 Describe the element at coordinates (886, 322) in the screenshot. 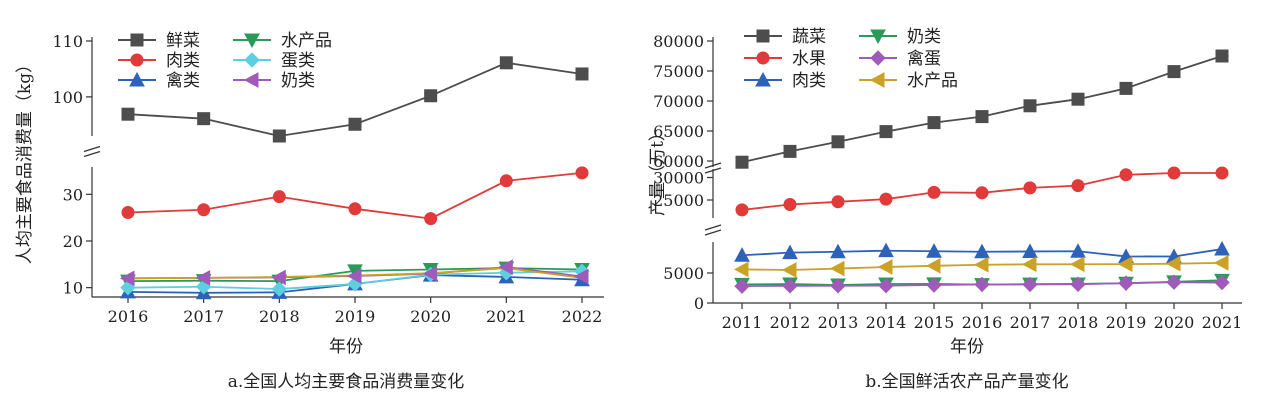

I see `x-tick-label: 2014` at that location.